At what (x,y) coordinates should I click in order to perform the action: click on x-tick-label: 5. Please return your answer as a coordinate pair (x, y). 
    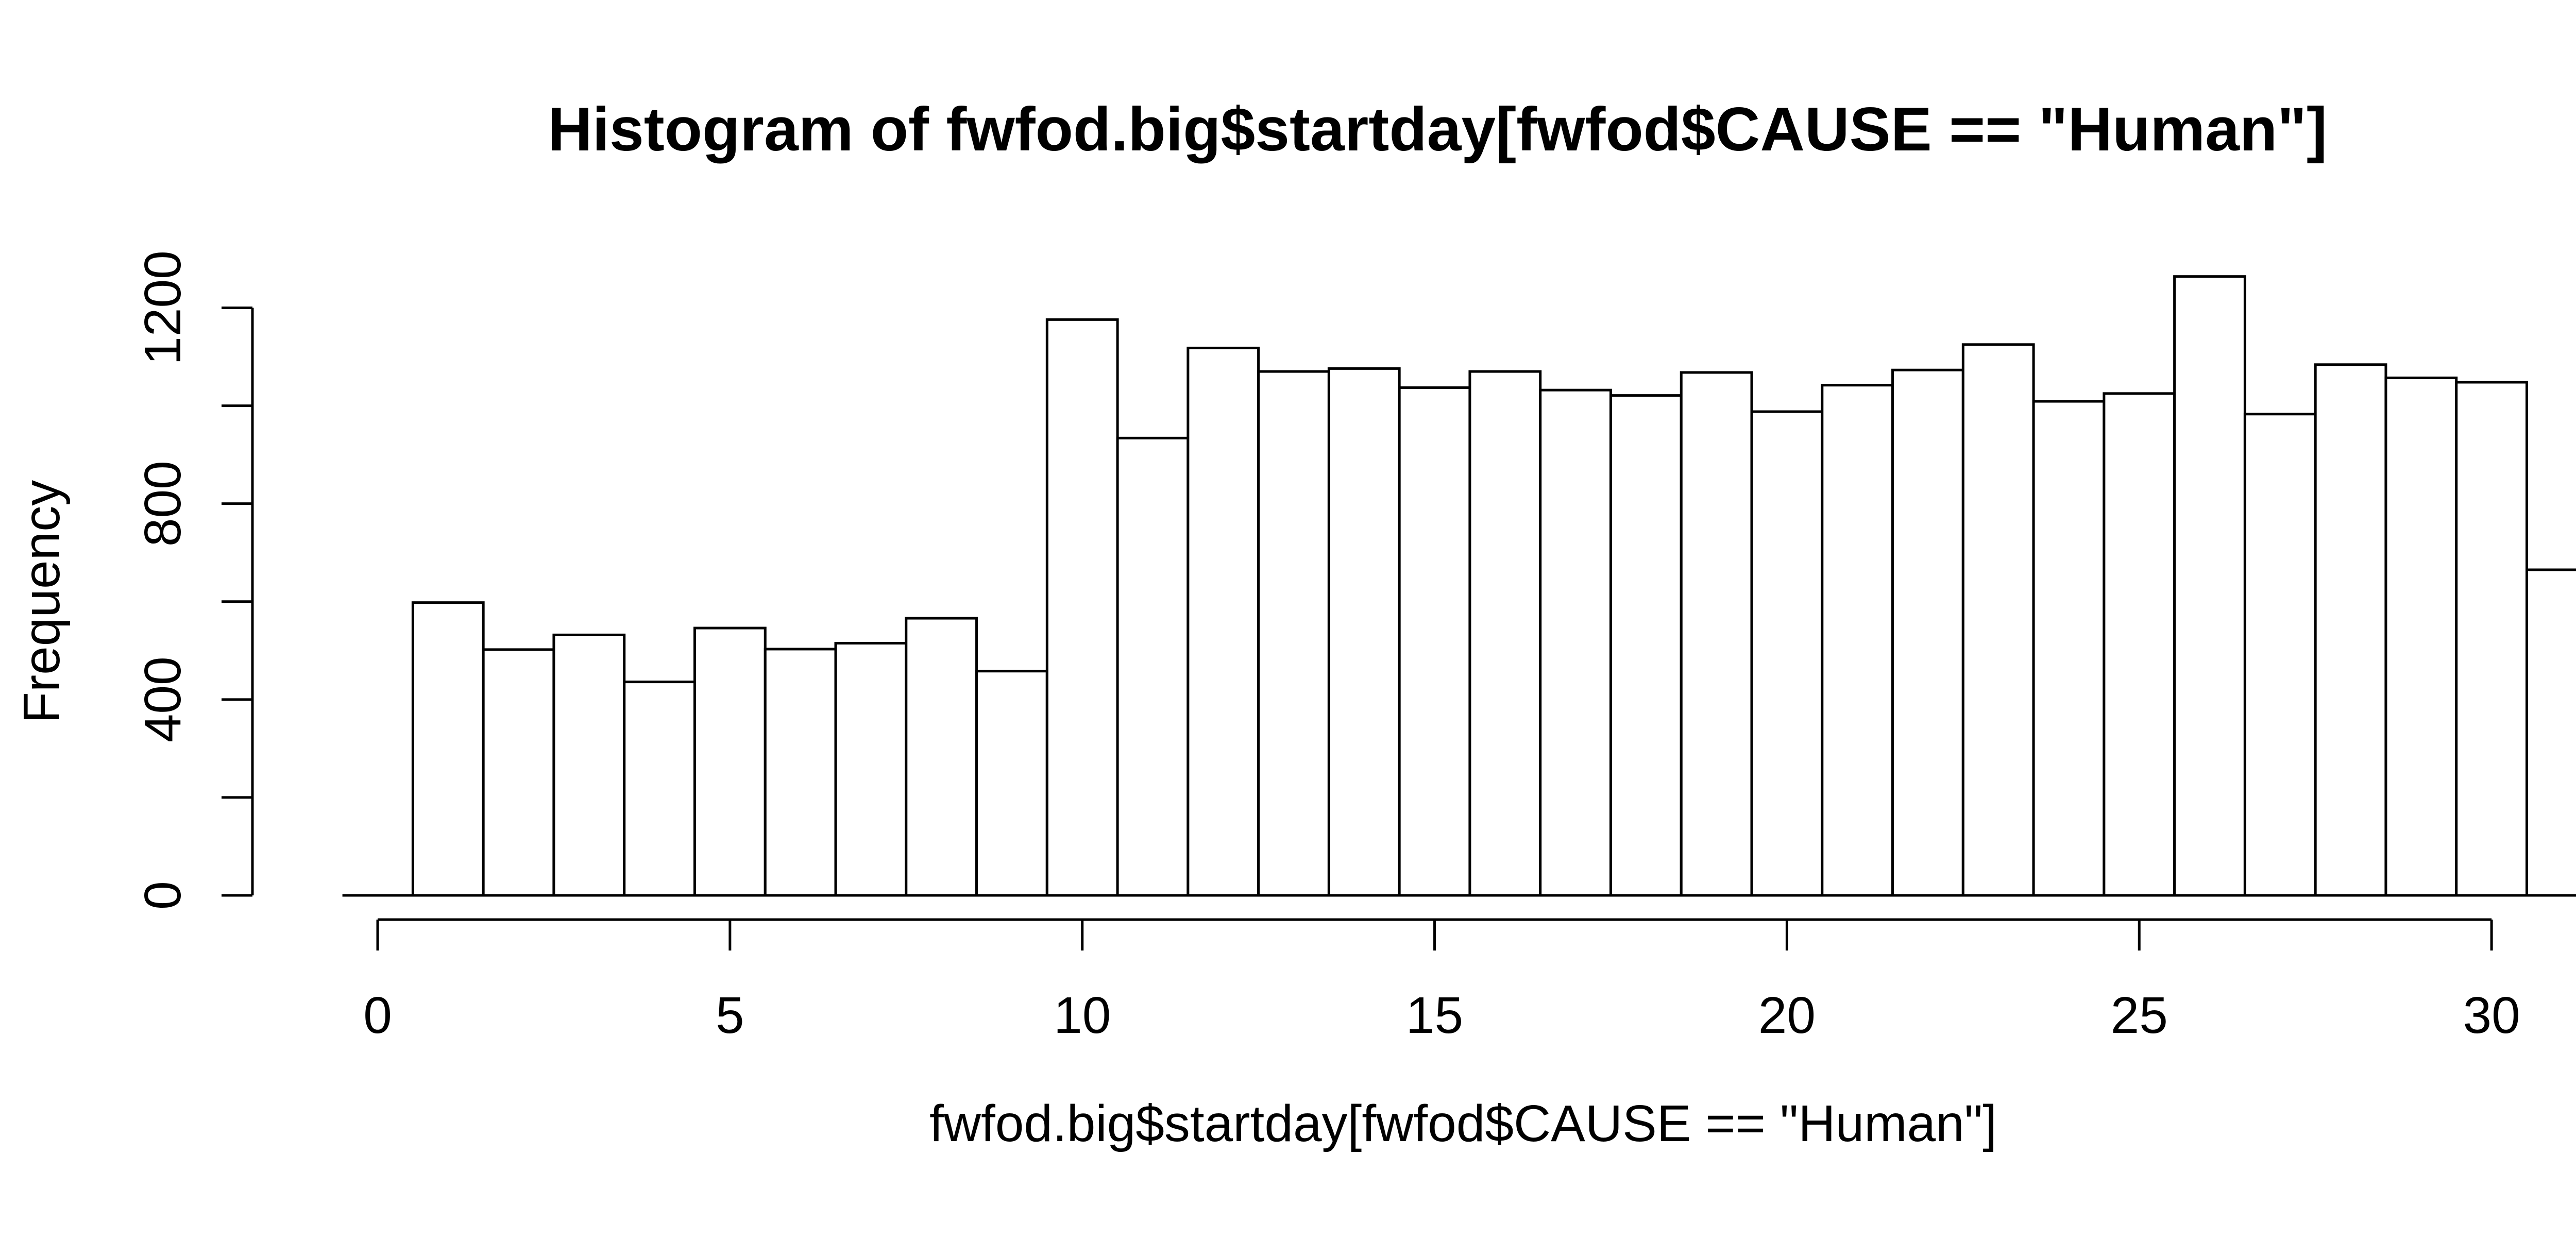
    Looking at the image, I should click on (730, 1015).